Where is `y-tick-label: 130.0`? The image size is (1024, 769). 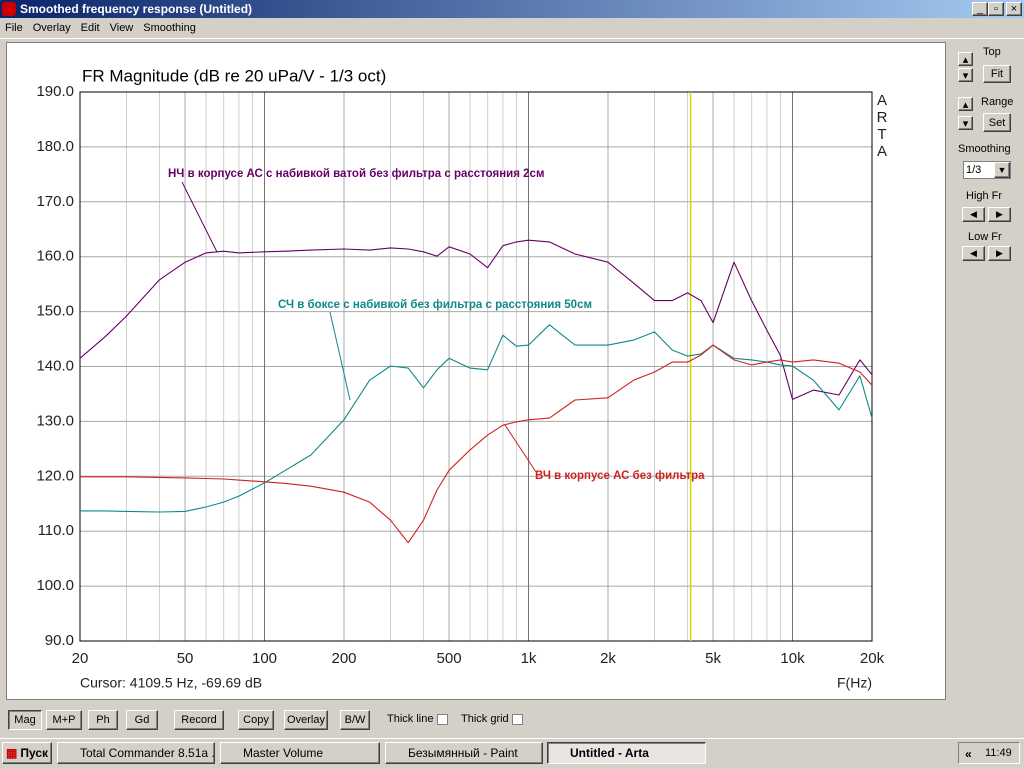 y-tick-label: 130.0 is located at coordinates (55, 420).